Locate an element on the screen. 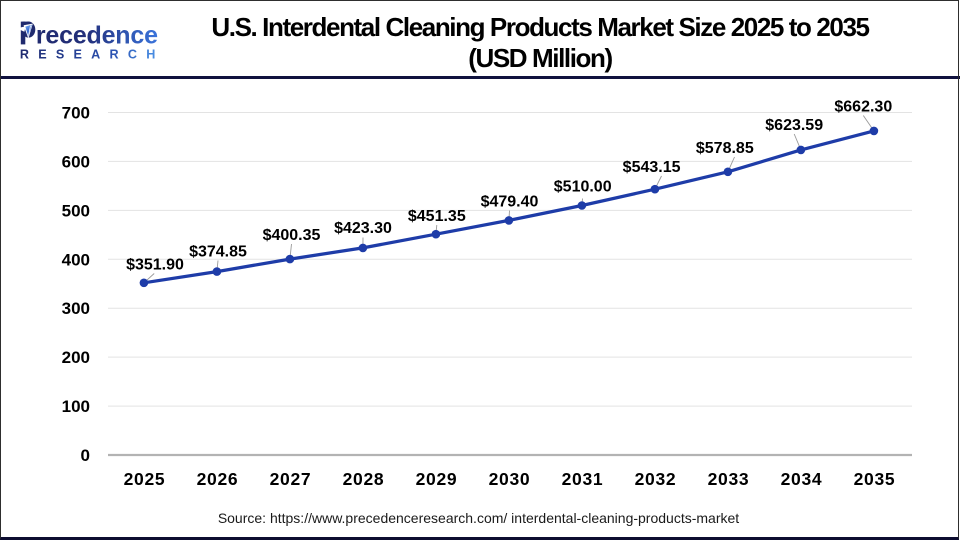 This screenshot has width=960, height=540. svg-text: $623.59 is located at coordinates (794, 125).